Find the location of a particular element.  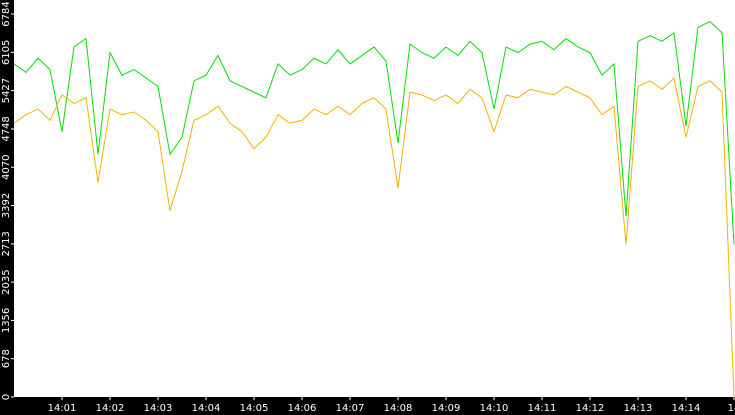

y-tick-label: 1356 is located at coordinates (6, 320).